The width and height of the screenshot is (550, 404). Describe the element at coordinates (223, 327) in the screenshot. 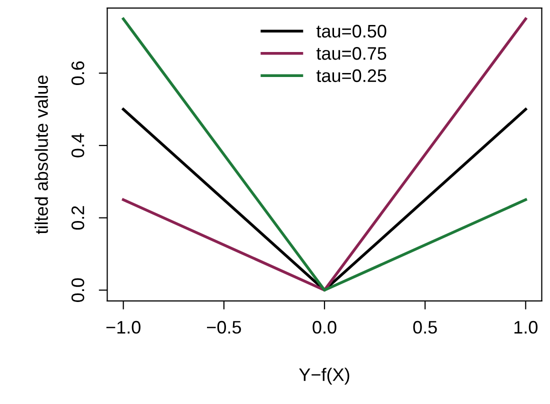

I see `x-tick-label: −0.5` at that location.